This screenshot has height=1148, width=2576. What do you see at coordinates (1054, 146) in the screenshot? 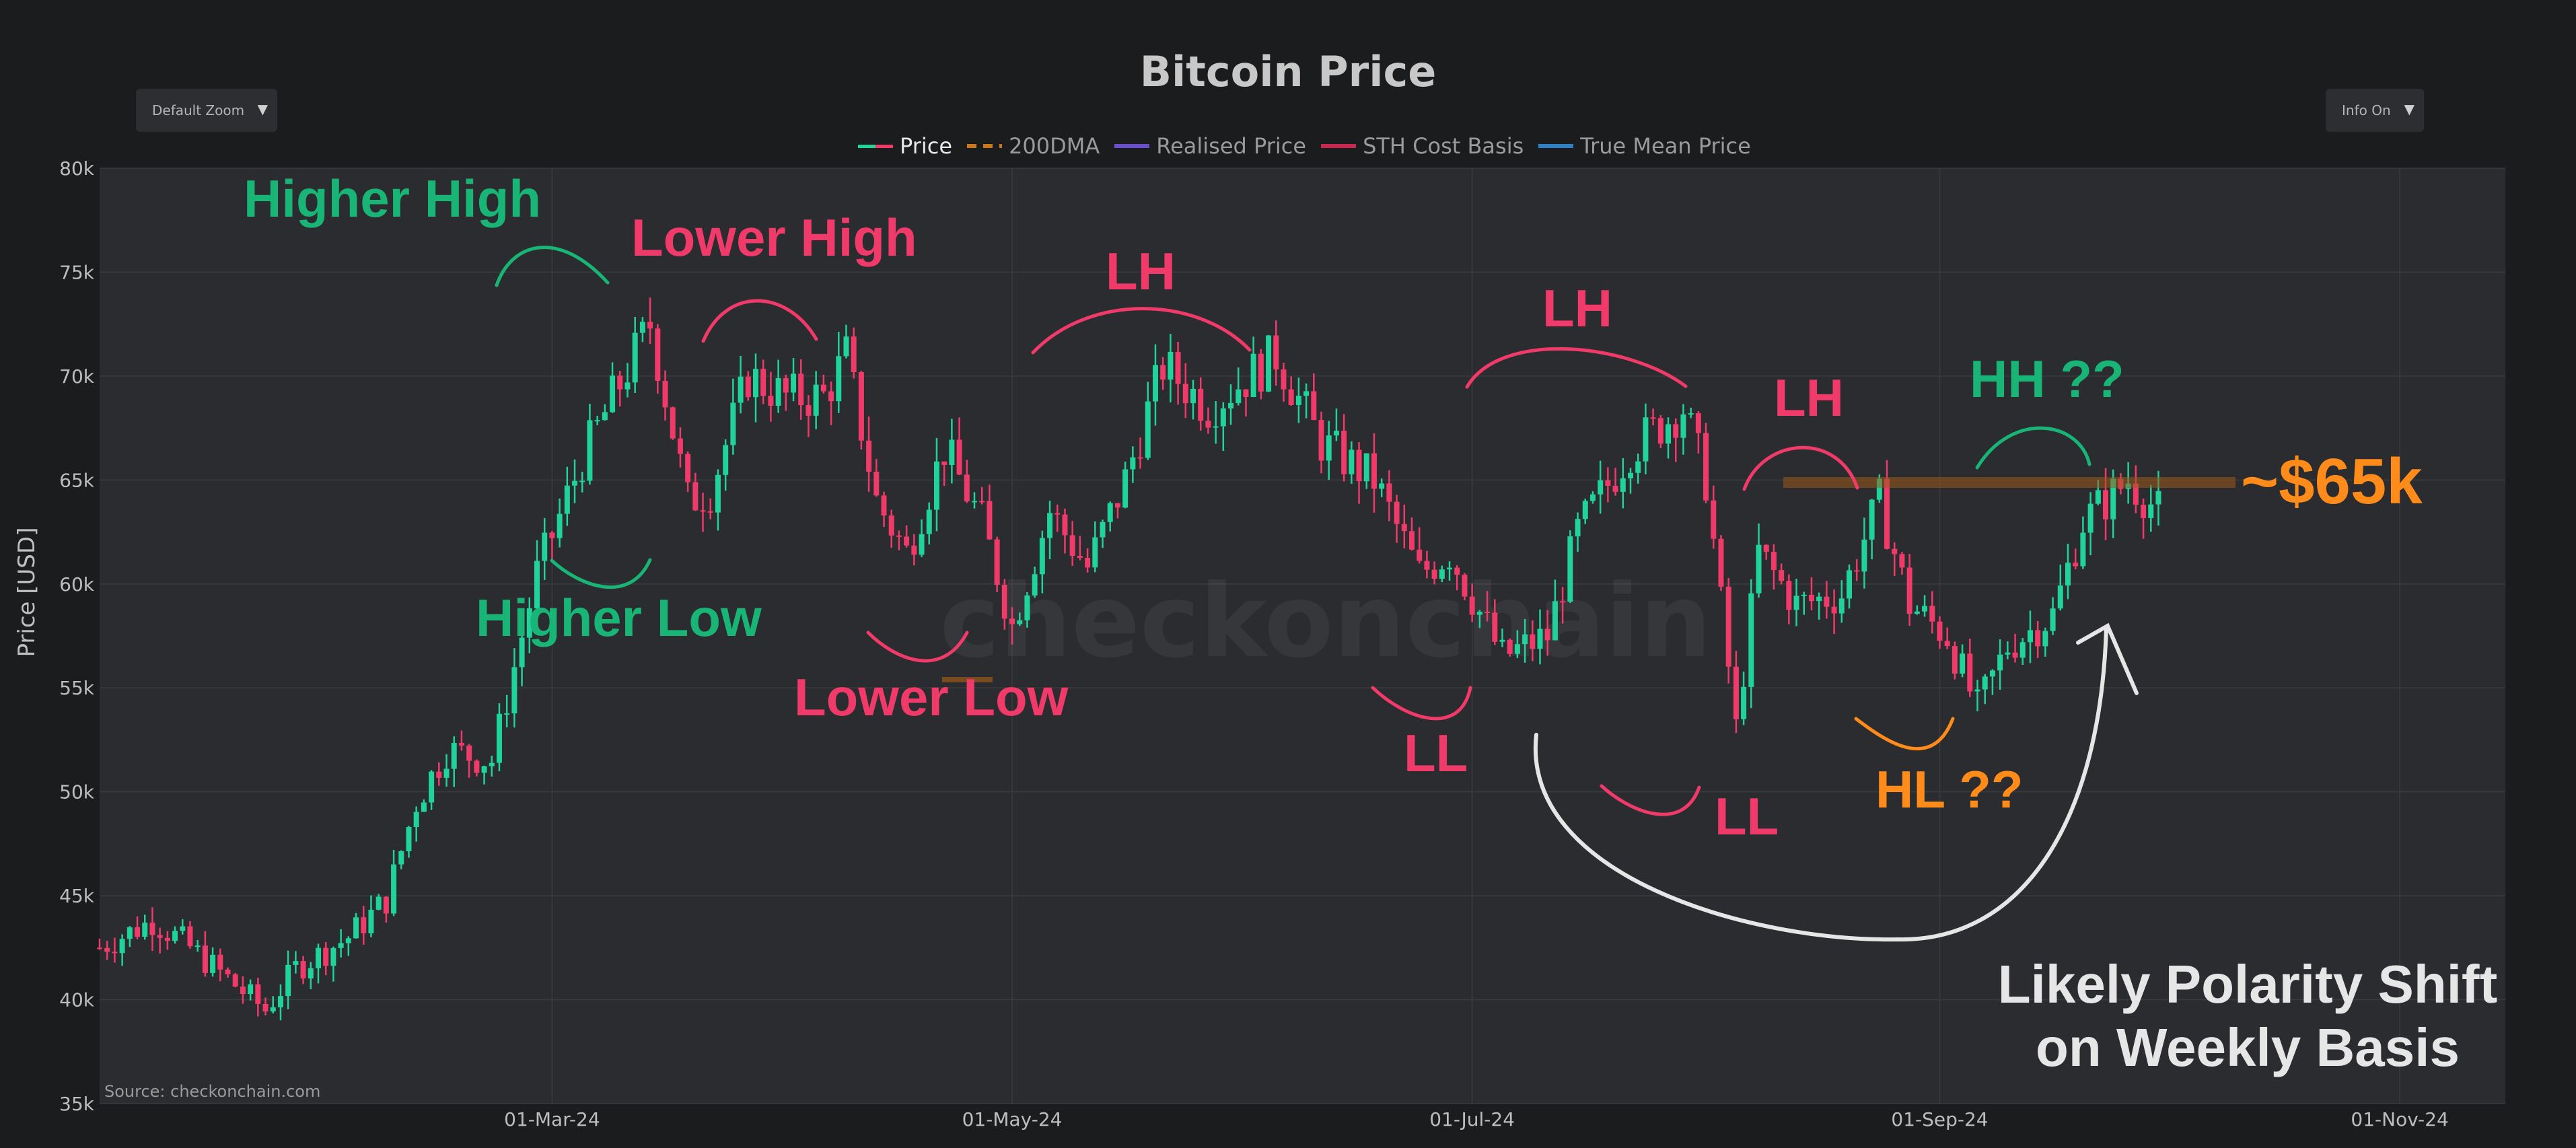
I see `legend-label-200dma: 200DMA` at bounding box center [1054, 146].